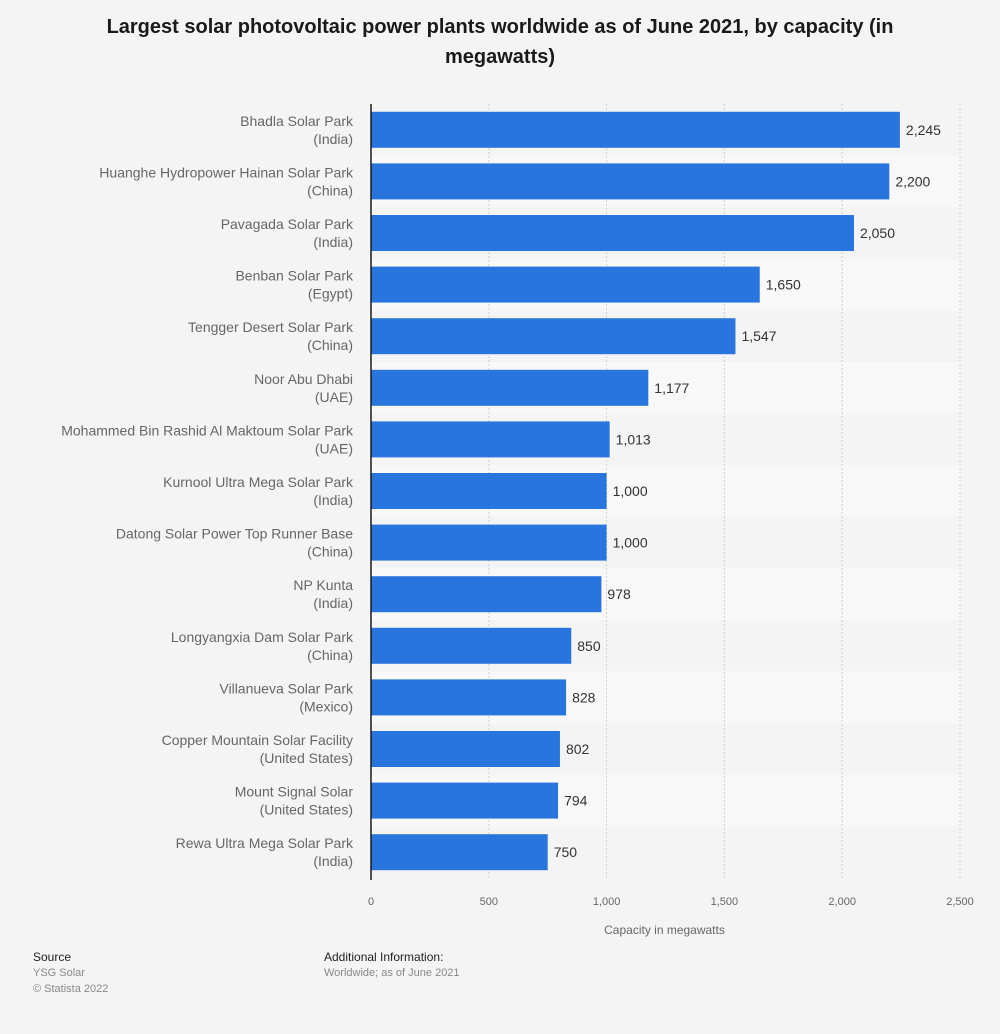 This screenshot has width=1000, height=1034. I want to click on category-name: Longyangxia Dam Solar Park, so click(262, 637).